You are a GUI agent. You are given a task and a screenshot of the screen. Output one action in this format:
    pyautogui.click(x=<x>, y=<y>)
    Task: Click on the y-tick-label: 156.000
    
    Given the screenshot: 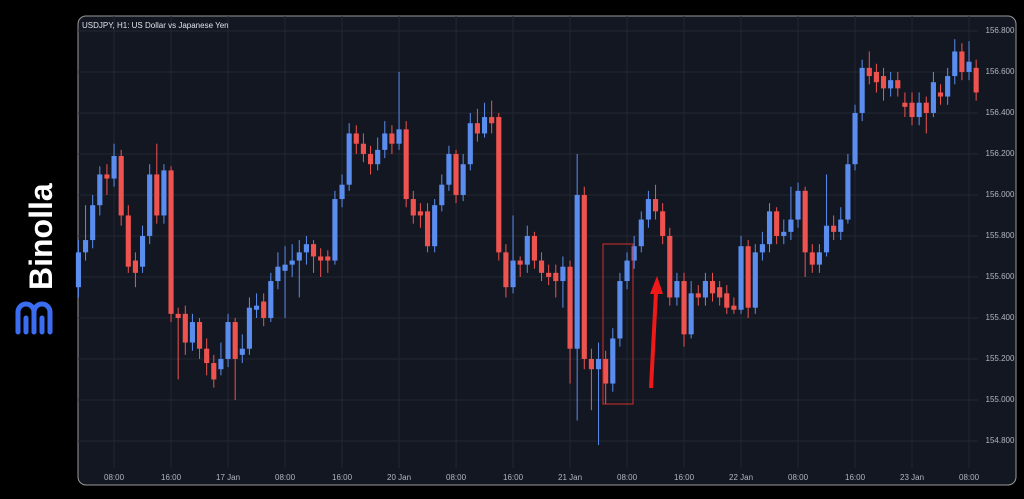 What is the action you would take?
    pyautogui.click(x=1000, y=194)
    